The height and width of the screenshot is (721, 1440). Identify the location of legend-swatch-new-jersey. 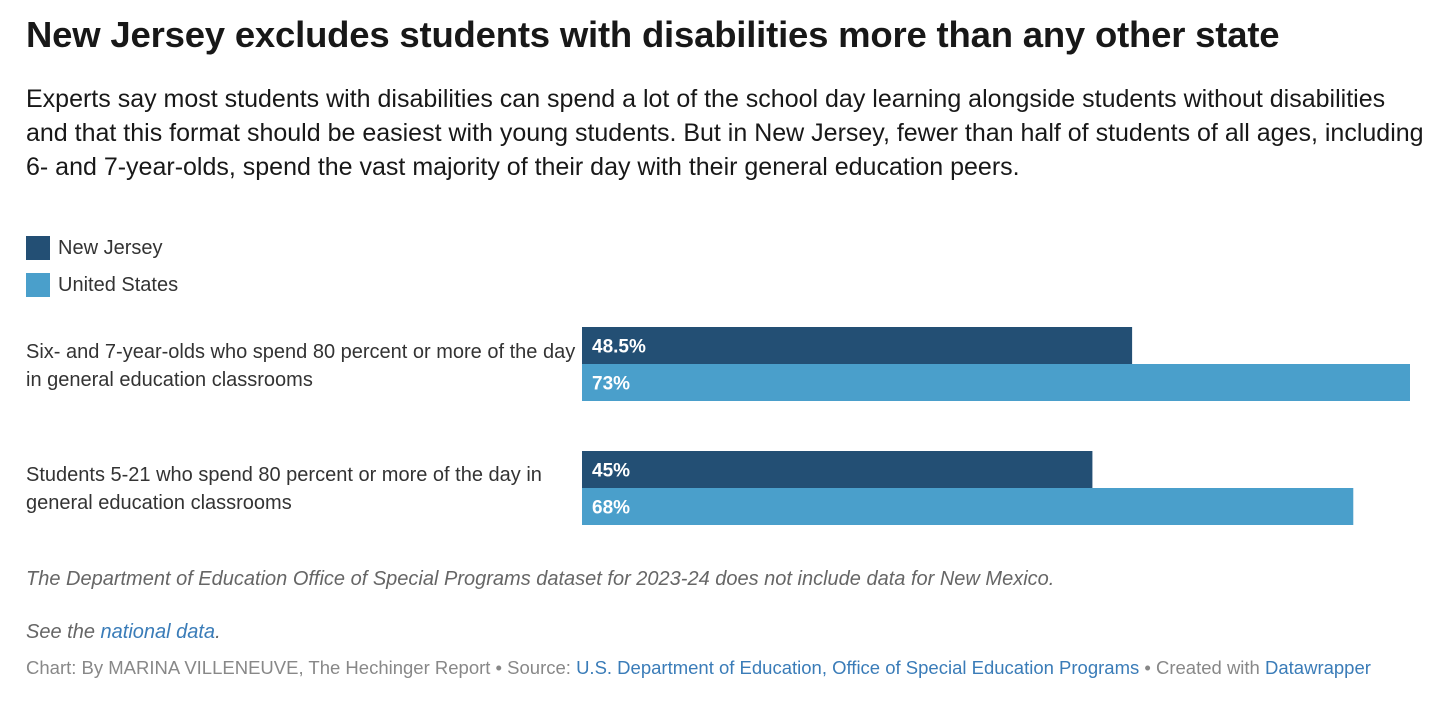
(38, 248).